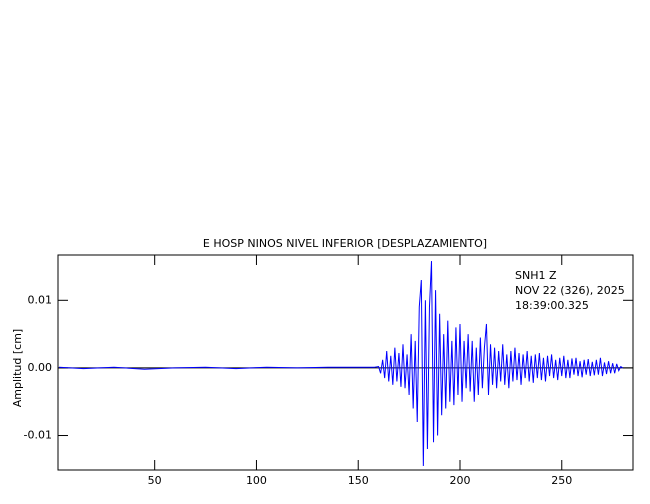 Image resolution: width=650 pixels, height=504 pixels. I want to click on x-tick-label: 100, so click(256, 480).